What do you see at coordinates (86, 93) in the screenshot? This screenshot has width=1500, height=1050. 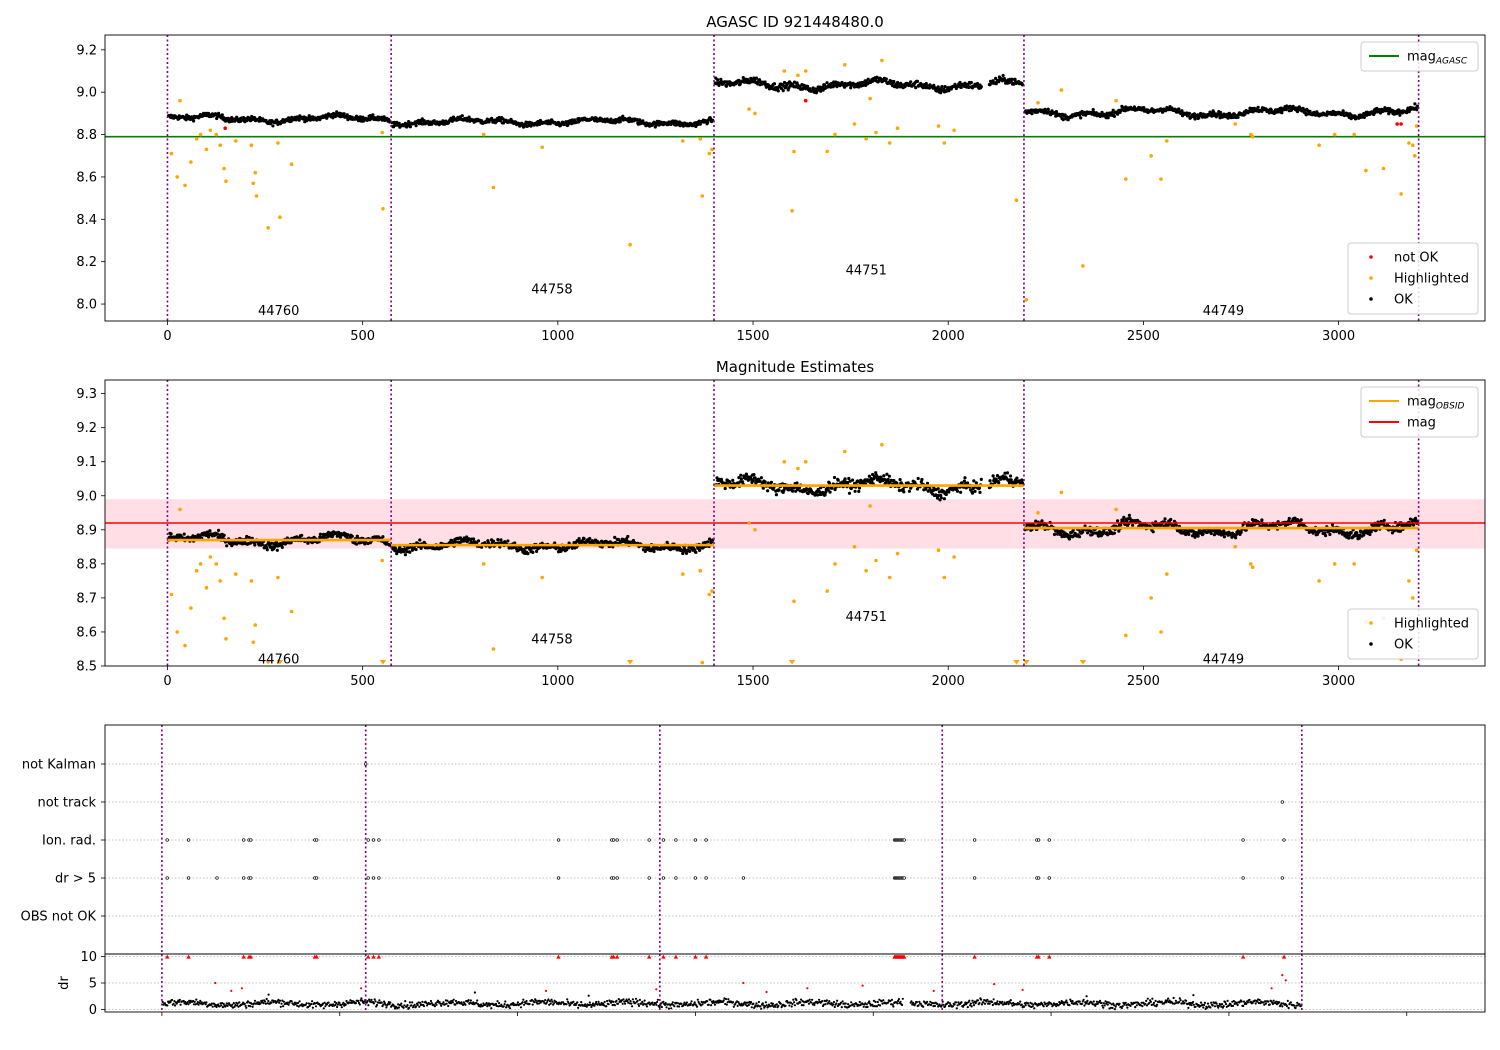 I see `y-tick-label: 9.0` at bounding box center [86, 93].